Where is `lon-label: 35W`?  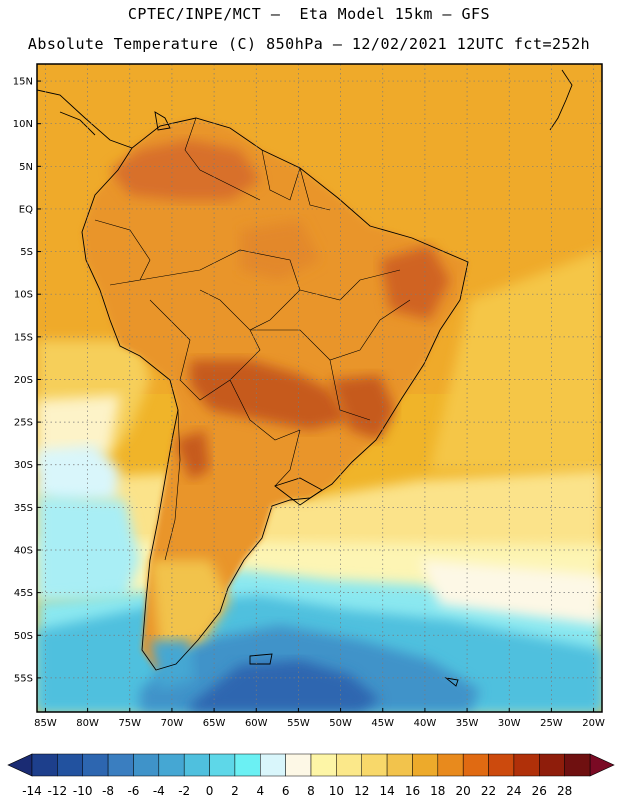
lon-label: 35W is located at coordinates (467, 723).